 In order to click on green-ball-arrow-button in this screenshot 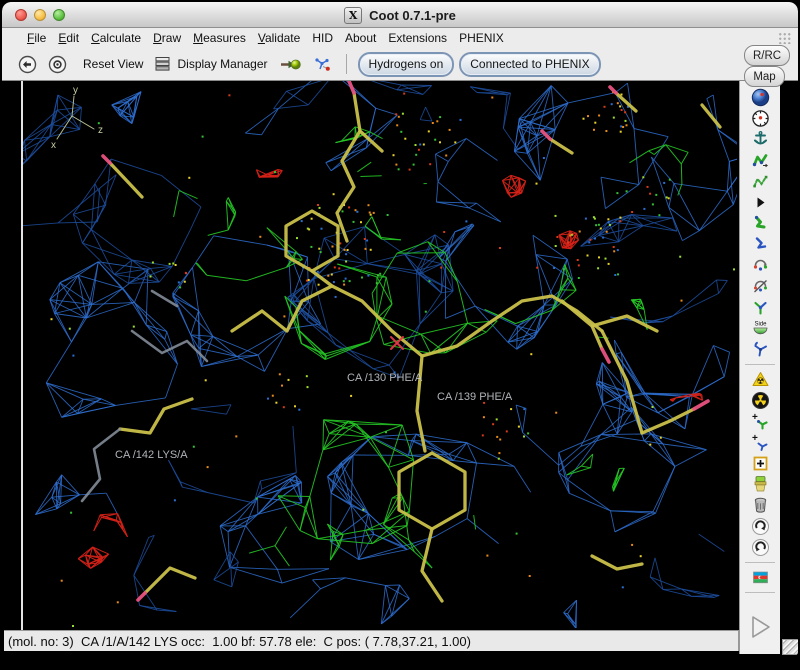, I will do `click(290, 64)`.